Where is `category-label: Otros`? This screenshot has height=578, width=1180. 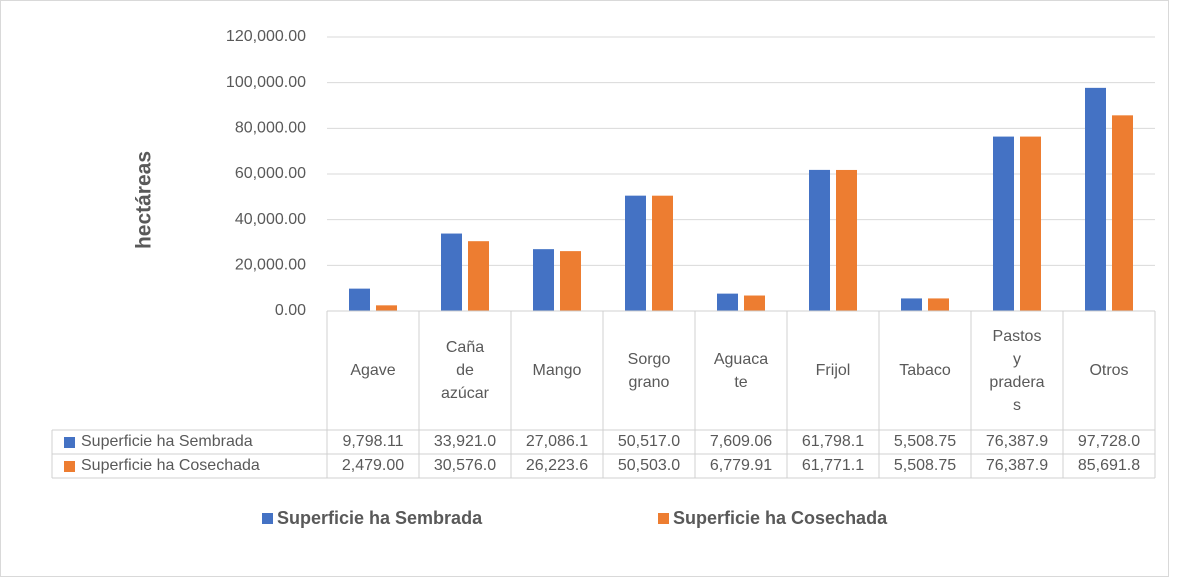
category-label: Otros is located at coordinates (1109, 370).